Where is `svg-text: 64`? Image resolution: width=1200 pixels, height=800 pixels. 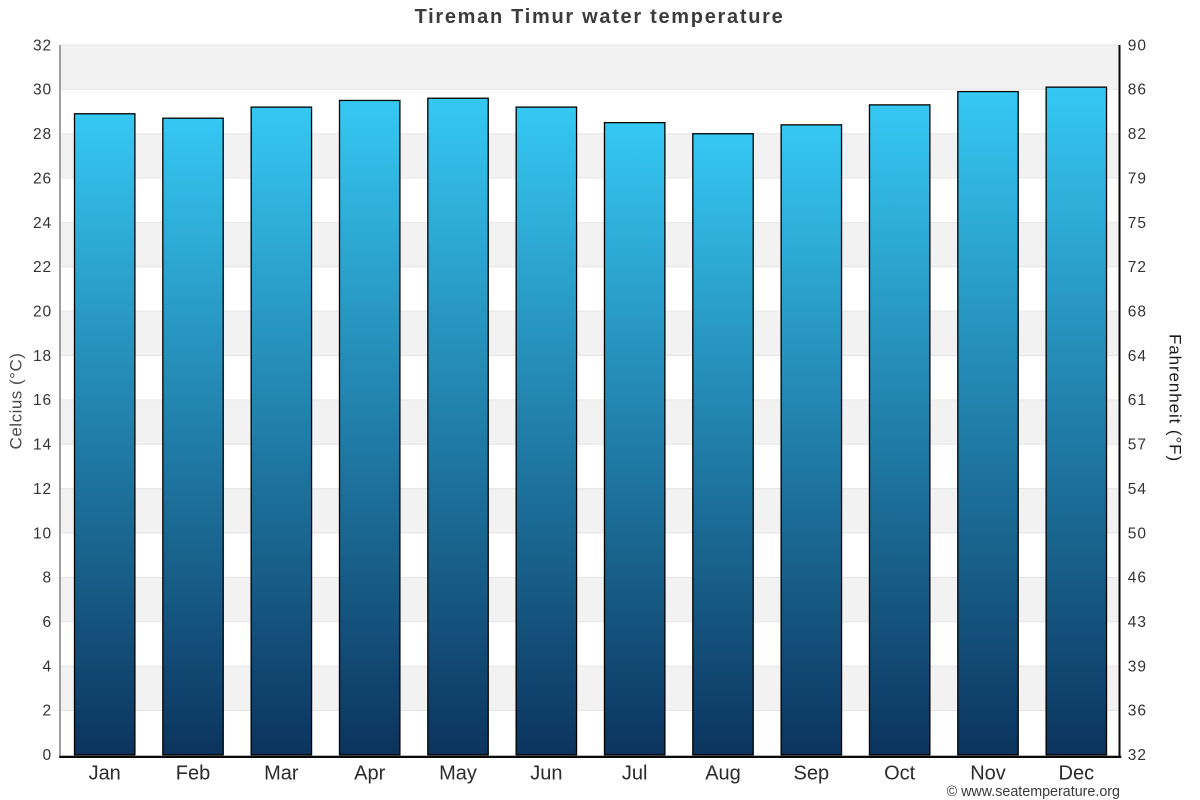
svg-text: 64 is located at coordinates (1137, 356).